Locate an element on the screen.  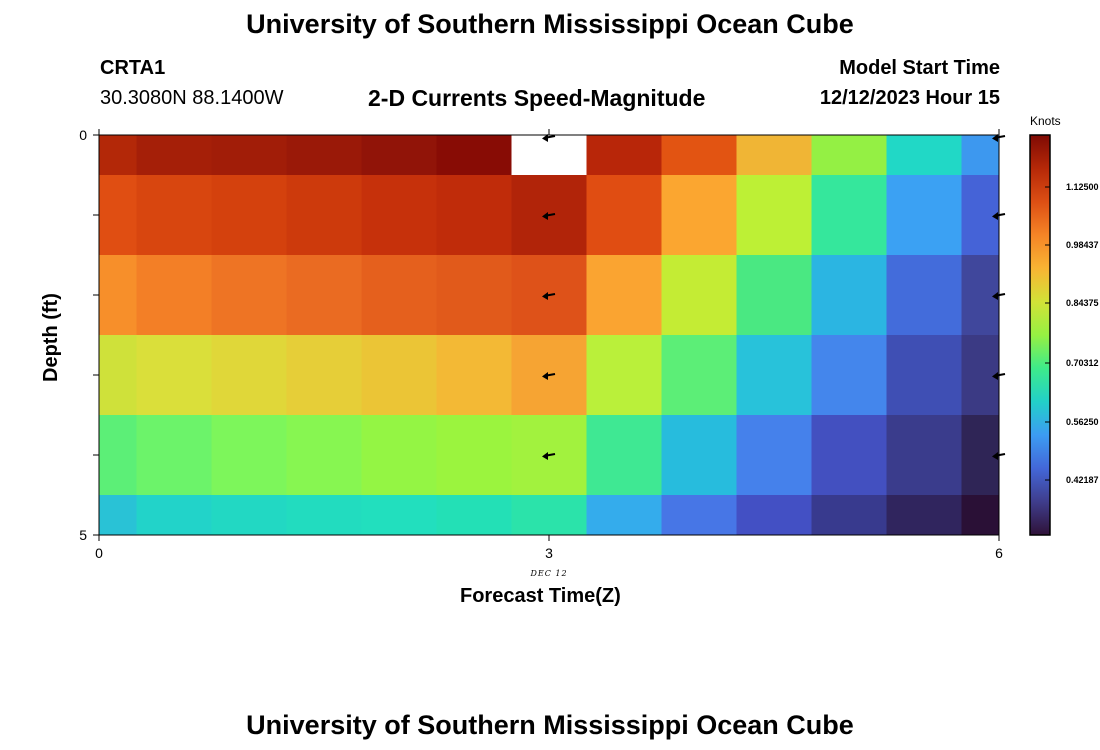
x-axis-label: Forecast Time(Z) is located at coordinates (540, 596).